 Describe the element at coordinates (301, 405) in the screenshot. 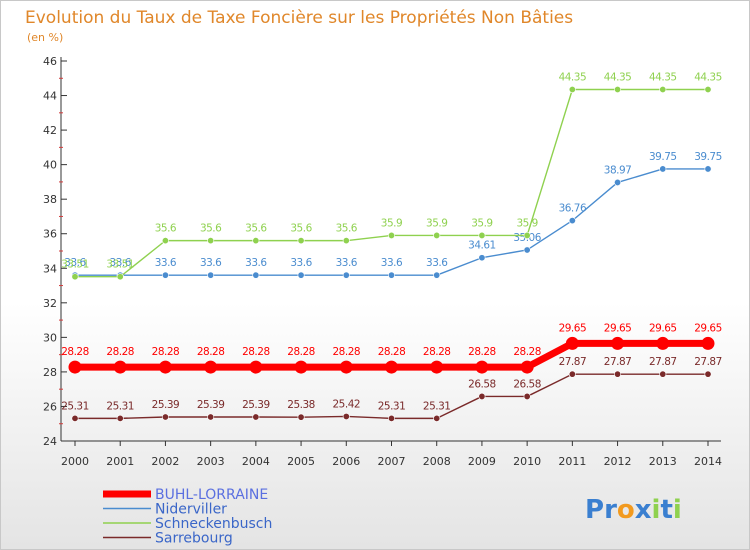

I see `data-label: 25.38` at that location.